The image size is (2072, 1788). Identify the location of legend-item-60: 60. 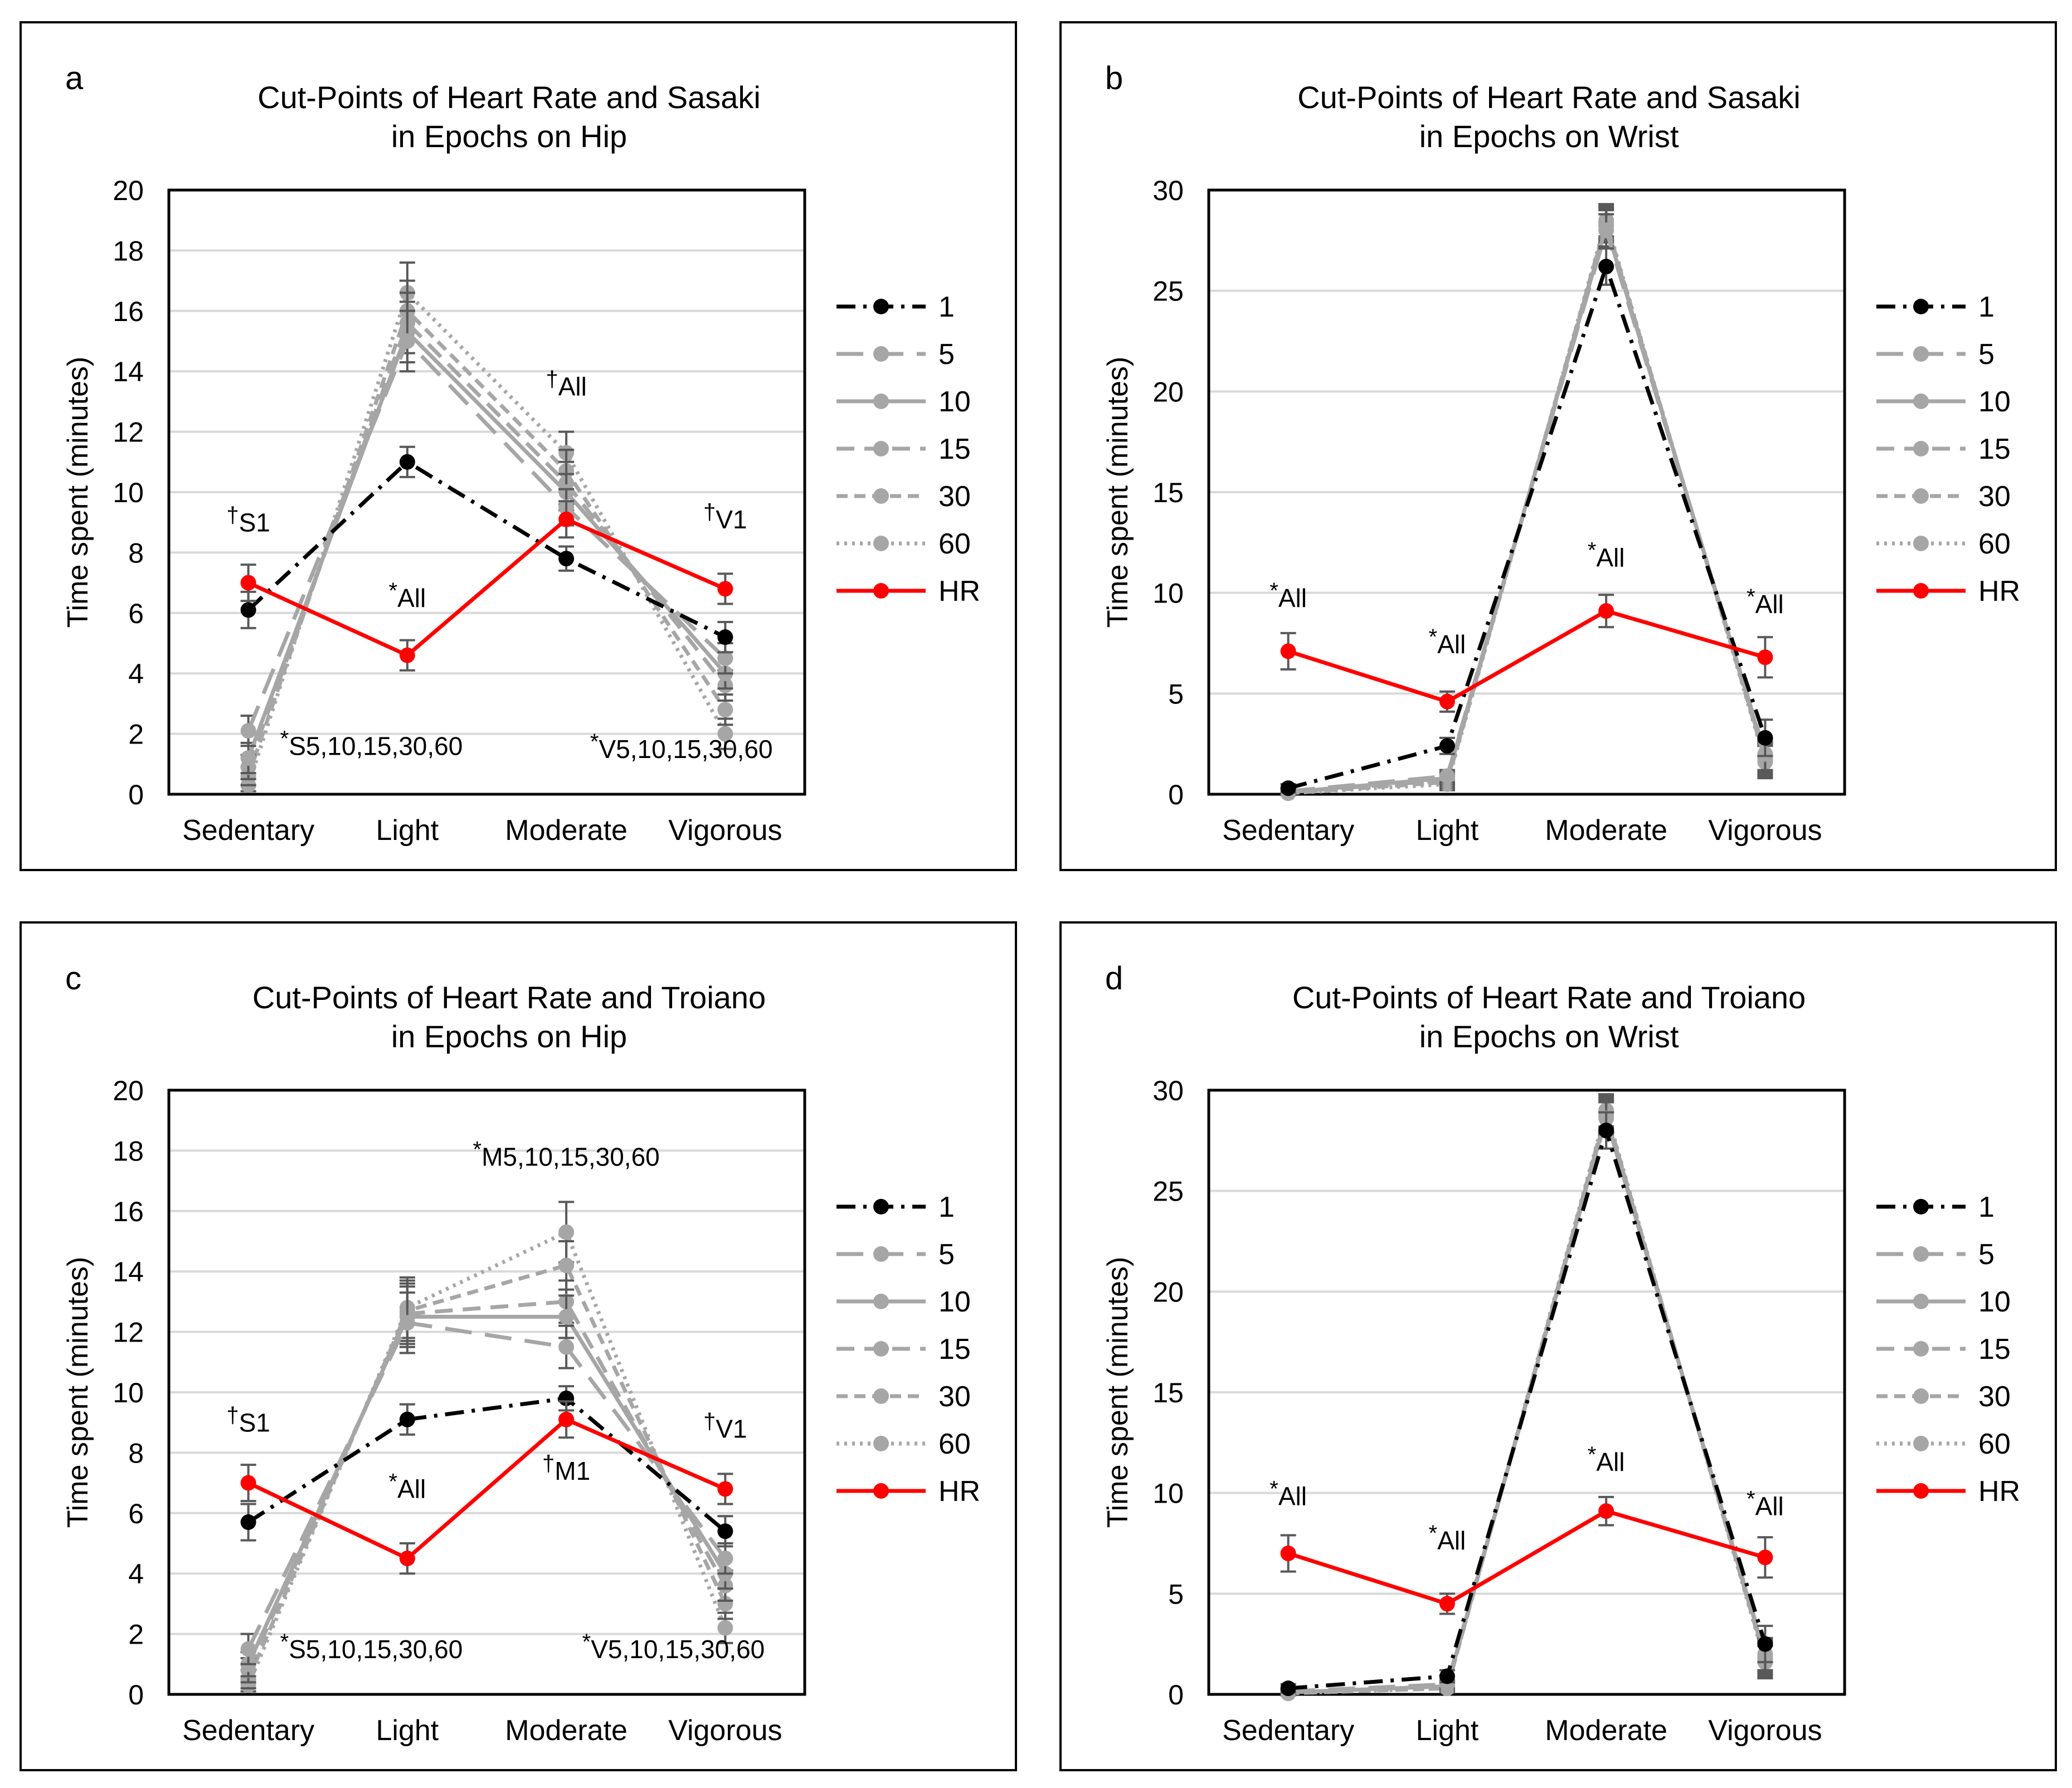
(904, 1444).